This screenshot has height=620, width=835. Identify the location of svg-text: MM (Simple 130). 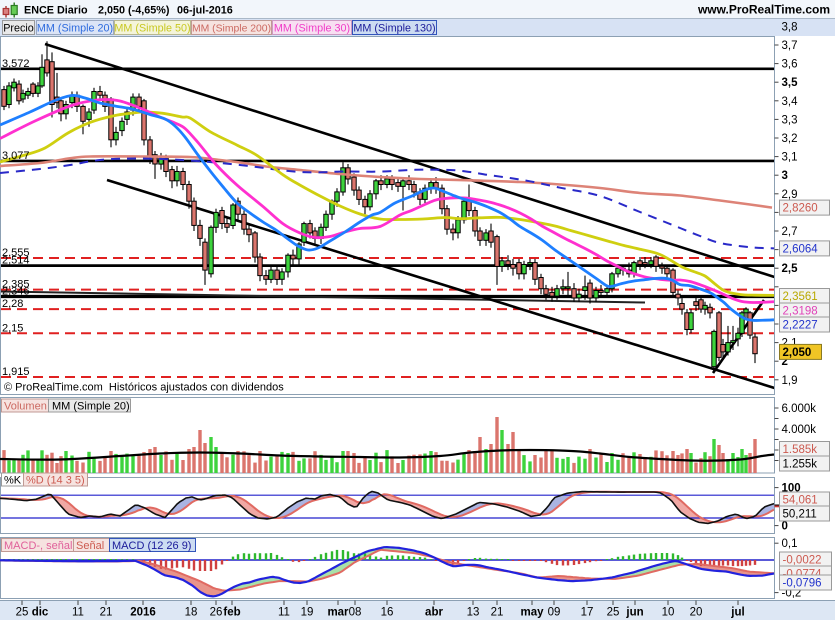
(394, 29).